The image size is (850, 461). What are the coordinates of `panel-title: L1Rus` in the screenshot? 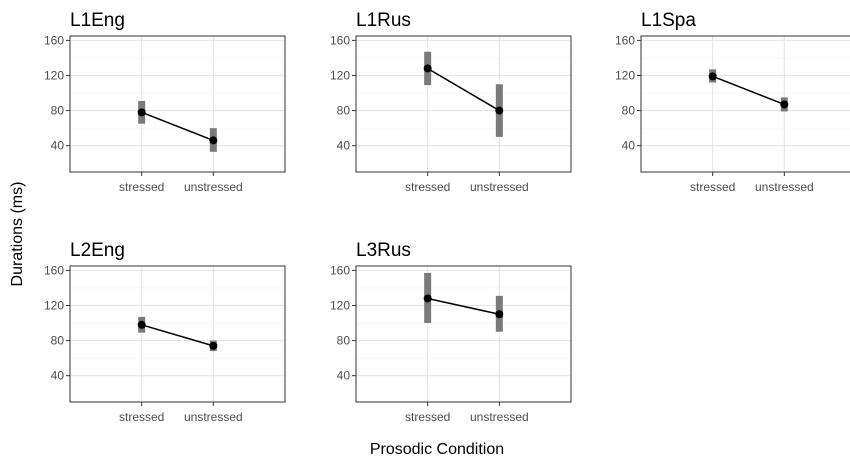 It's located at (383, 20).